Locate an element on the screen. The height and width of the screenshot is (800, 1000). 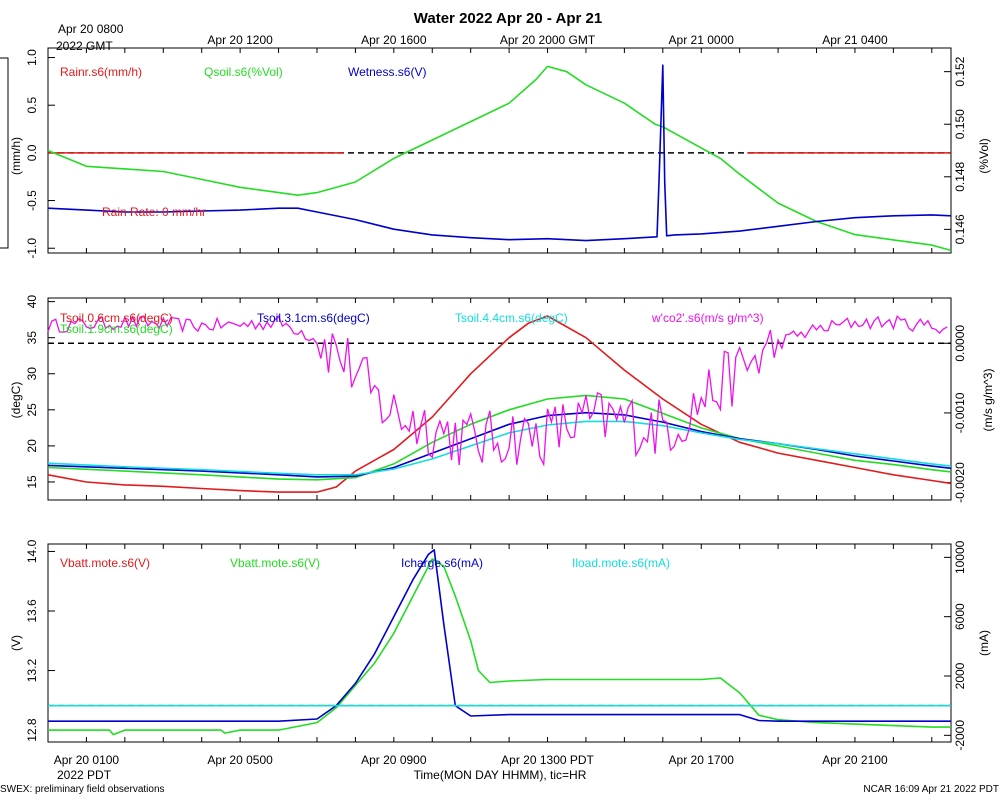
right-axis-tick-label: 0.150 is located at coordinates (960, 124).